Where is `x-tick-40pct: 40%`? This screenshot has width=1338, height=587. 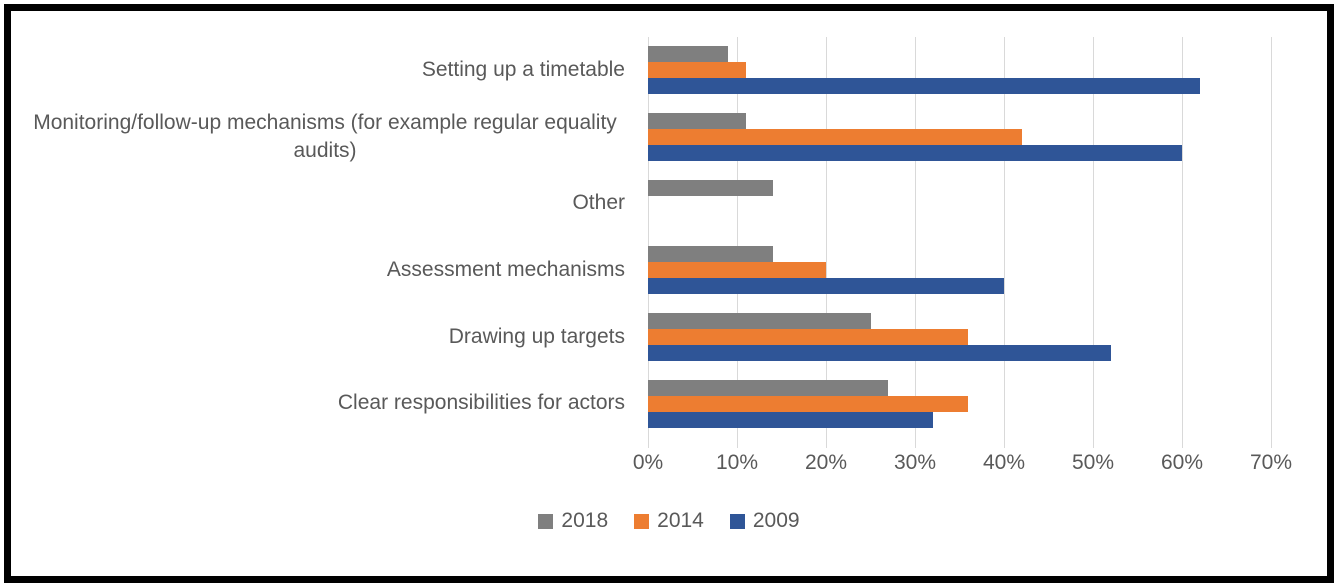 x-tick-40pct: 40% is located at coordinates (1004, 462).